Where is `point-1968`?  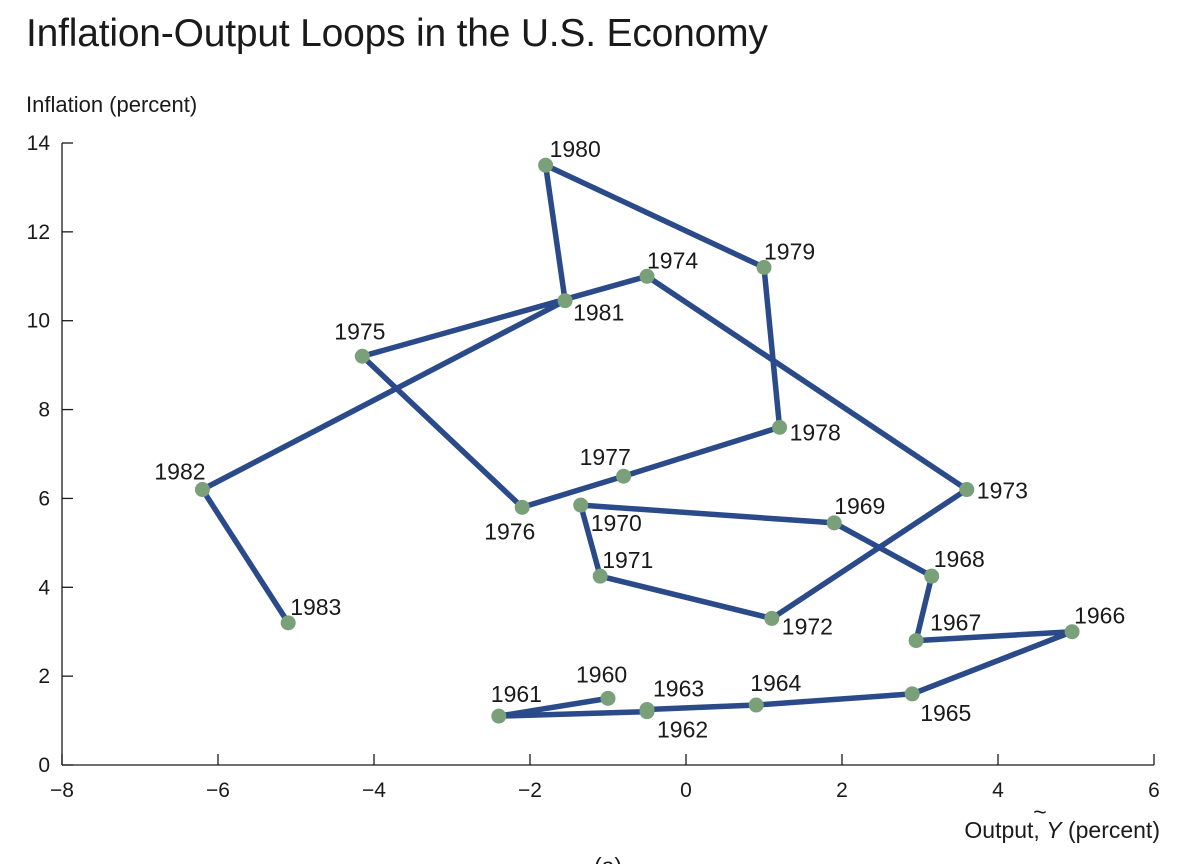 point-1968 is located at coordinates (932, 576).